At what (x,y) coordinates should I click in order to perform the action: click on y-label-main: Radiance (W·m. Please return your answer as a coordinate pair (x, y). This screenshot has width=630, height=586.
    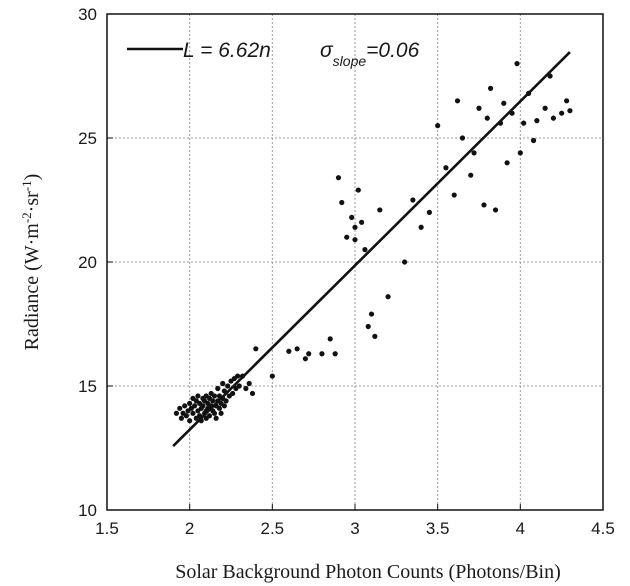
    Looking at the image, I should click on (32, 287).